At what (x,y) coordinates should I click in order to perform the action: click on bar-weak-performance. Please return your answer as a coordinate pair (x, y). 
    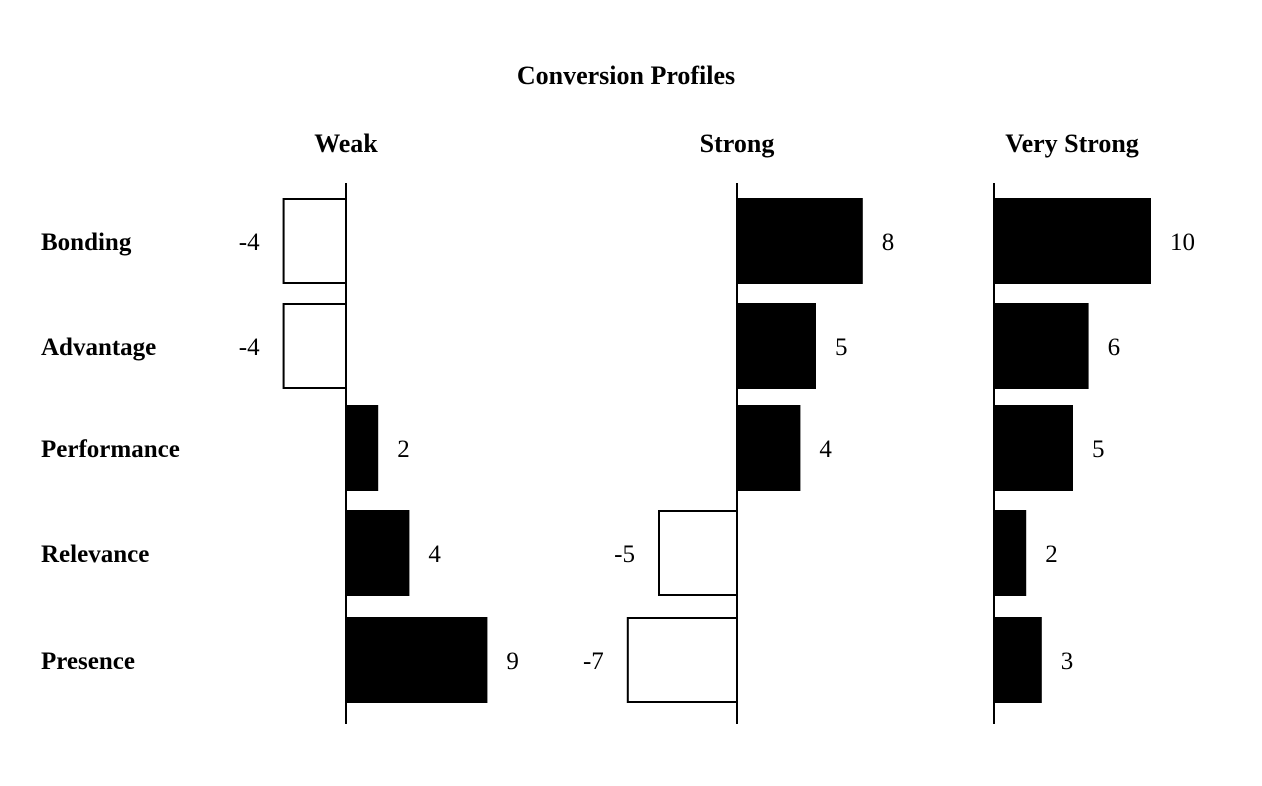
    Looking at the image, I should click on (362, 448).